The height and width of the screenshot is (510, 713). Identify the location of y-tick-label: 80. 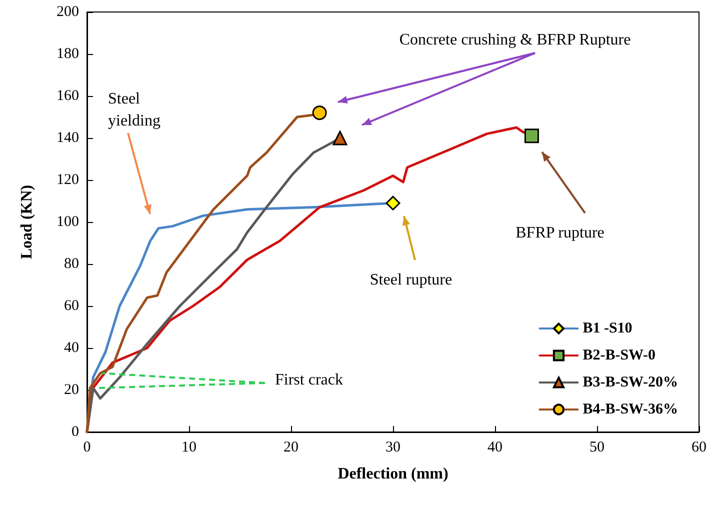
(71, 264).